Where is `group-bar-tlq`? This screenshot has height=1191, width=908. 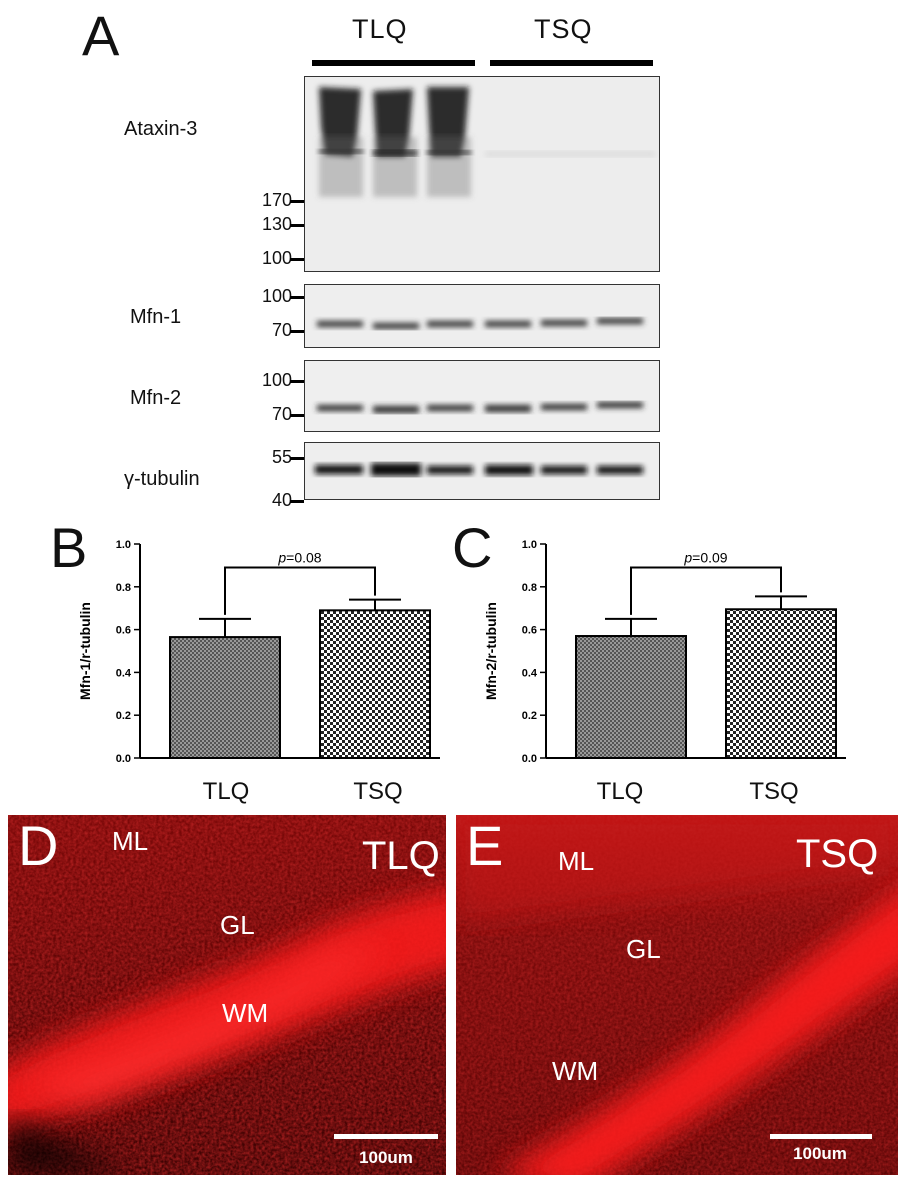 group-bar-tlq is located at coordinates (393, 63).